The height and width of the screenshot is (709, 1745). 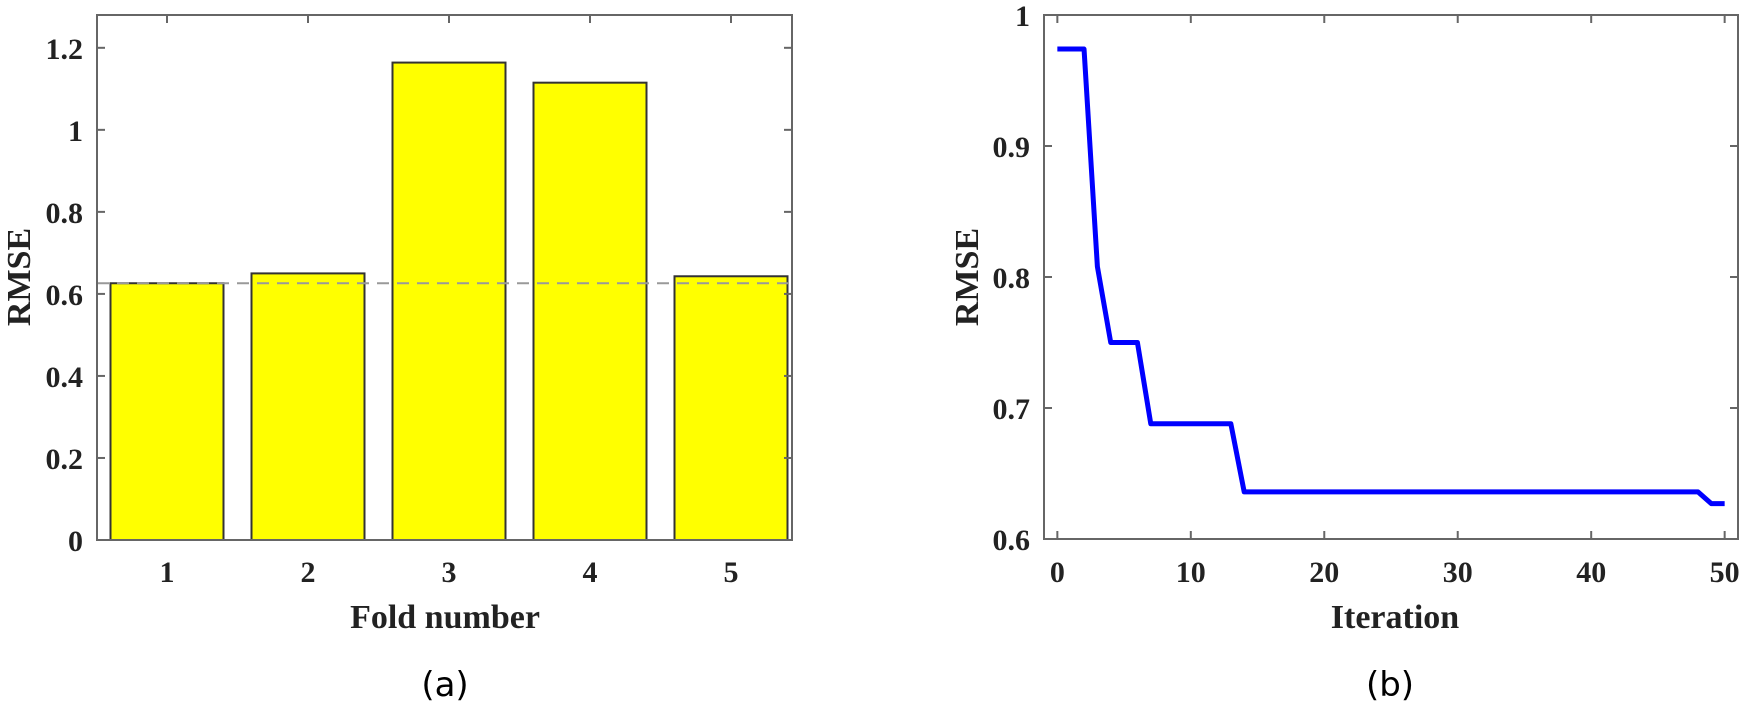 I want to click on y-tick-label: 0.4, so click(x=65, y=377).